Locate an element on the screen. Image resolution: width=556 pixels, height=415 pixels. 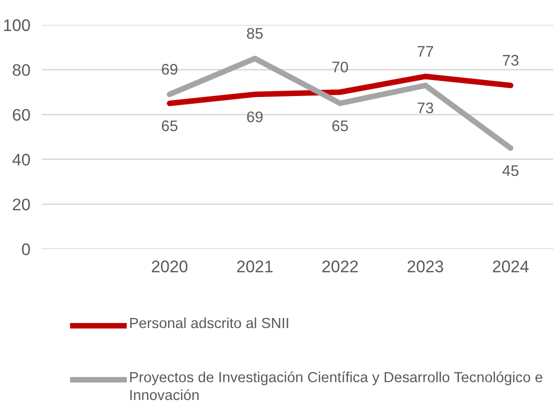
x-tick-label: 2022 is located at coordinates (340, 266).